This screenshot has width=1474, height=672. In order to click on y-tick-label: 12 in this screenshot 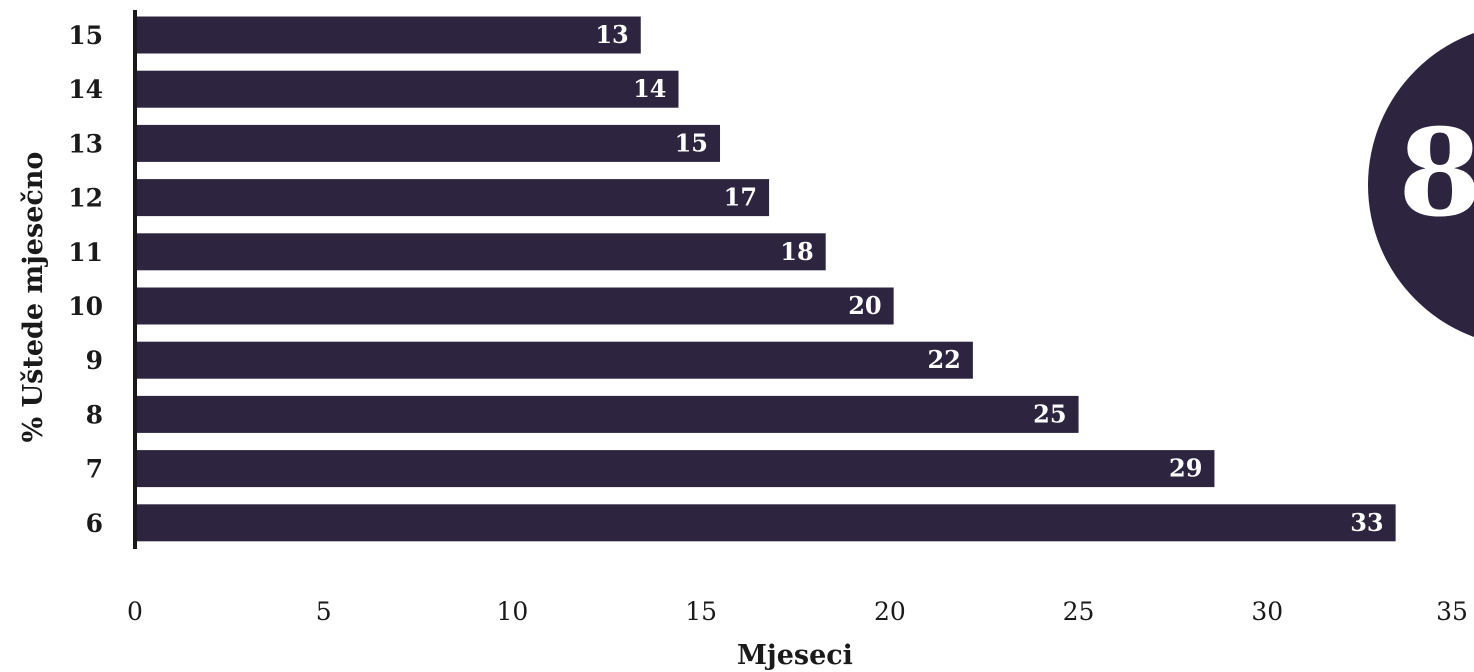, I will do `click(85, 198)`.